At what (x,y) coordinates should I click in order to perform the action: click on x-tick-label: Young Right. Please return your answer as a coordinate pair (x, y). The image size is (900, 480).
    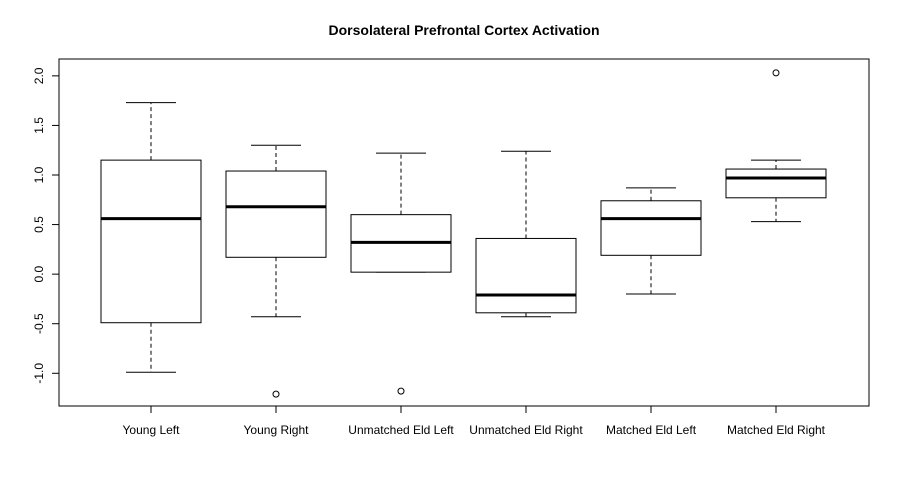
    Looking at the image, I should click on (277, 430).